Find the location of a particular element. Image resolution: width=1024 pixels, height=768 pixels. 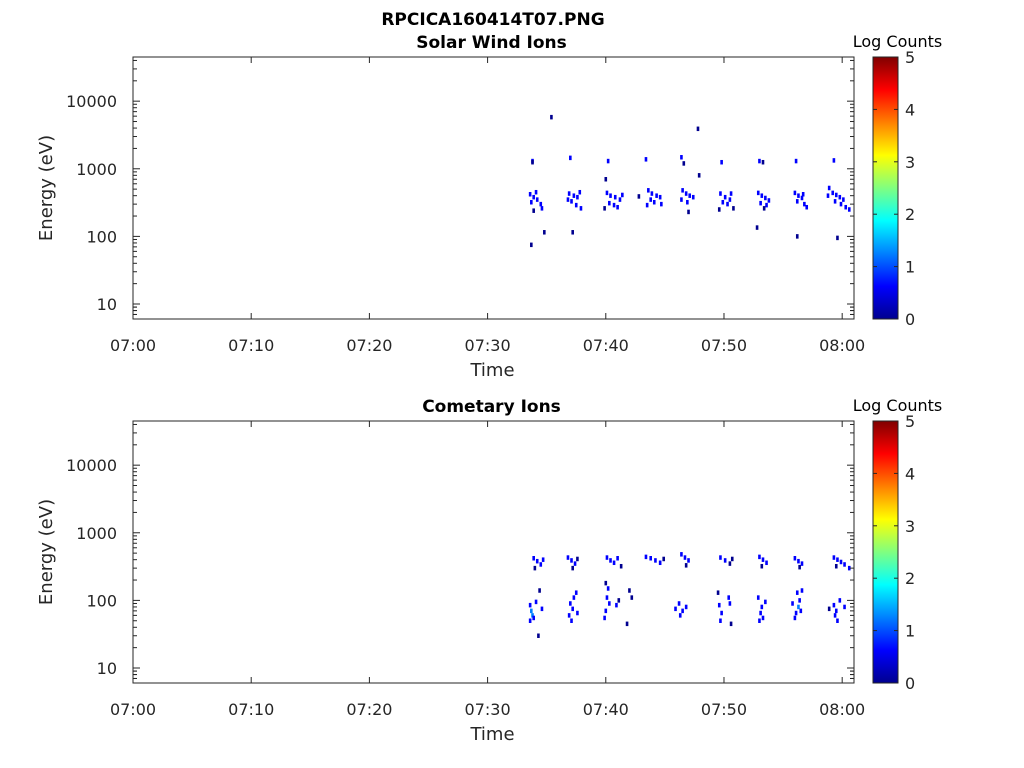

colorbar is located at coordinates (885, 552).